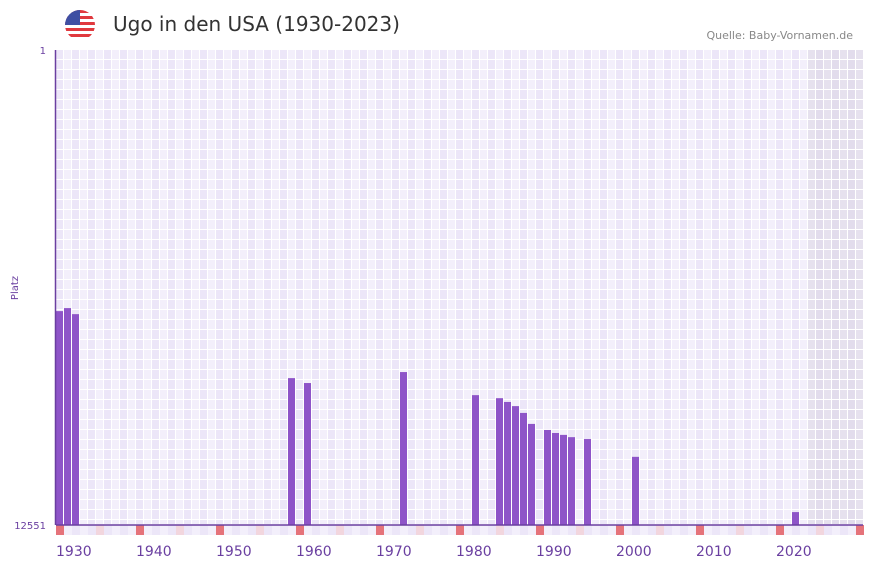 This screenshot has width=873, height=567. What do you see at coordinates (108, 530) in the screenshot?
I see `year-tick-1936` at bounding box center [108, 530].